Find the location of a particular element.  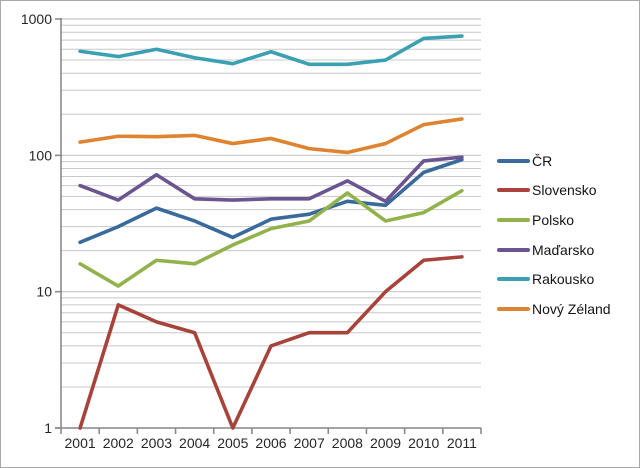

legend-line-swatch-rakousko is located at coordinates (513, 279).